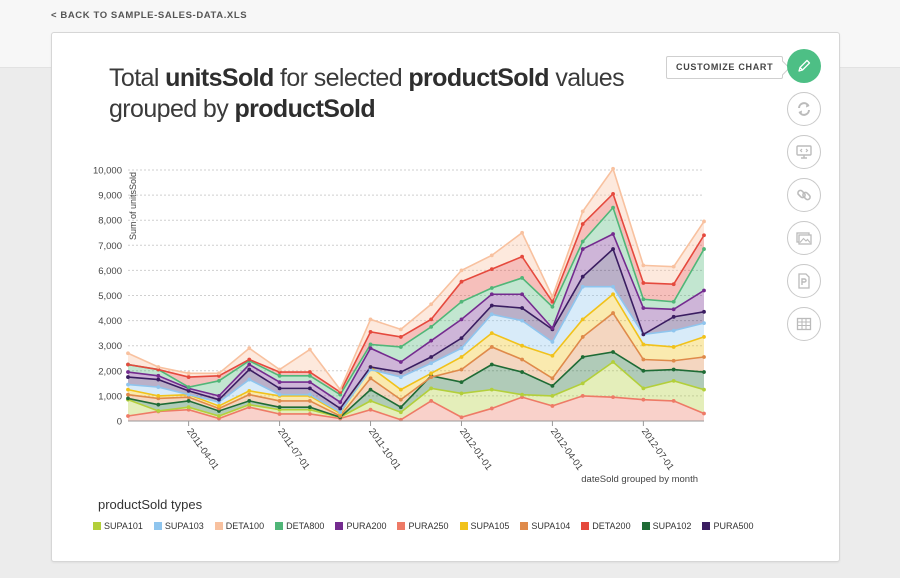  Describe the element at coordinates (110, 246) in the screenshot. I see `y-tick-label: 7,000` at that location.